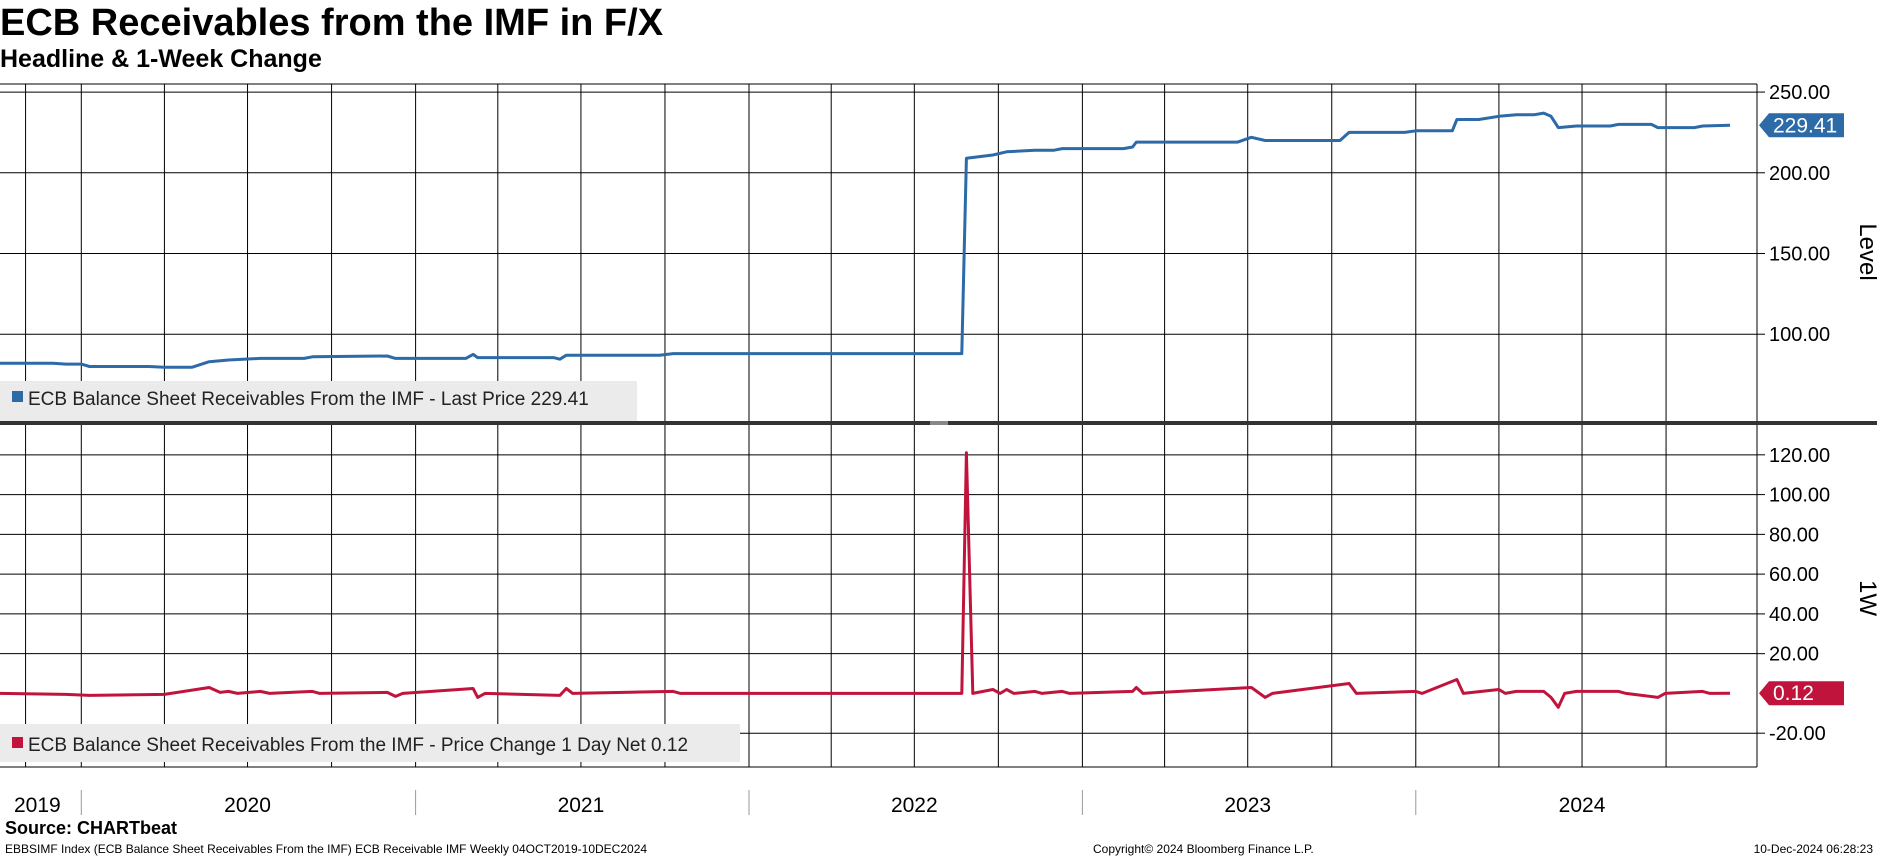 The width and height of the screenshot is (1877, 859). Describe the element at coordinates (1203, 849) in the screenshot. I see `footer-copyright: Copyright© 2024 Bloomberg Finance L.P.` at that location.